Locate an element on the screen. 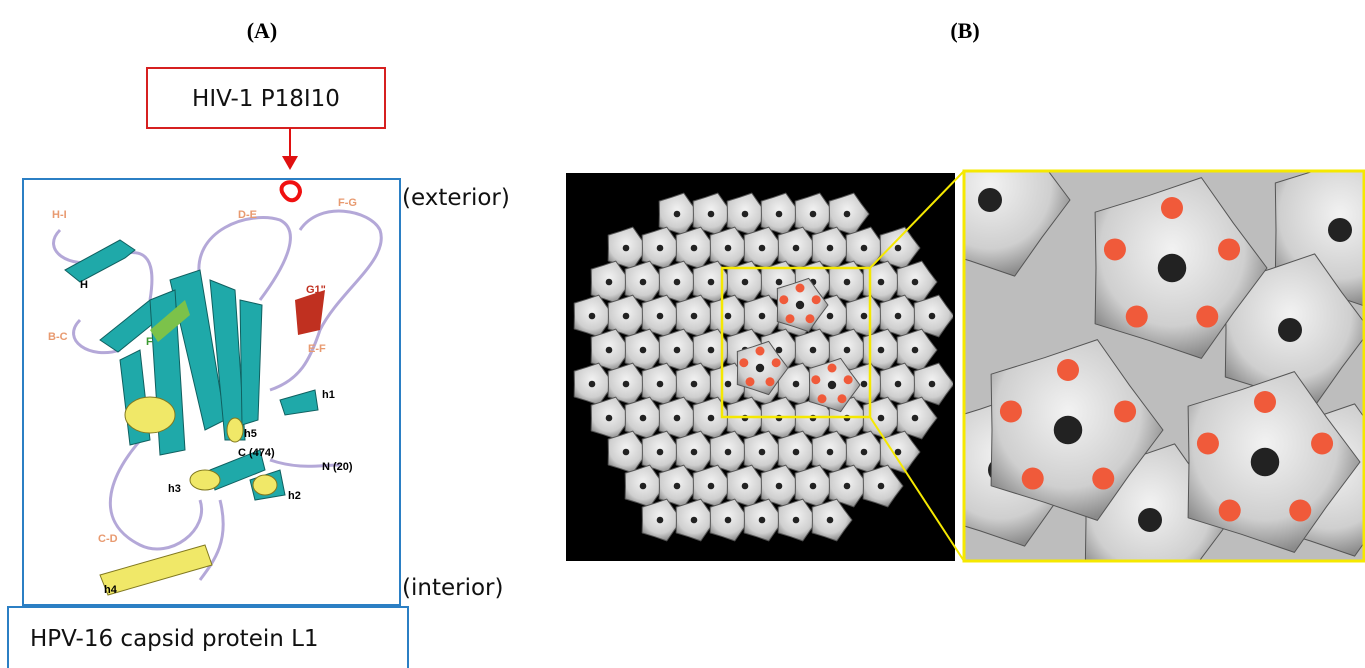 This screenshot has height=668, width=1365. g1-strand is located at coordinates (310, 312).